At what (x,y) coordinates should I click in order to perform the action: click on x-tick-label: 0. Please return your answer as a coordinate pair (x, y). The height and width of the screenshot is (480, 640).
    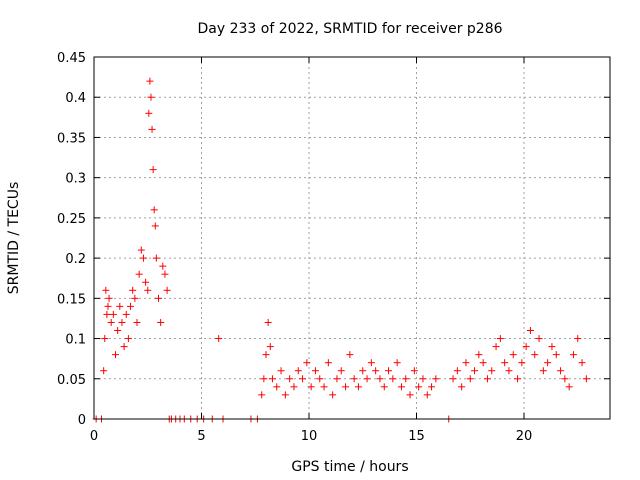
    Looking at the image, I should click on (94, 436).